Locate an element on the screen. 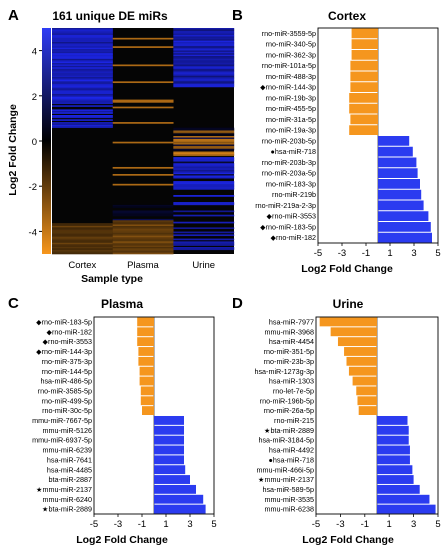  x-tick-label: 5 is located at coordinates (213, 524).